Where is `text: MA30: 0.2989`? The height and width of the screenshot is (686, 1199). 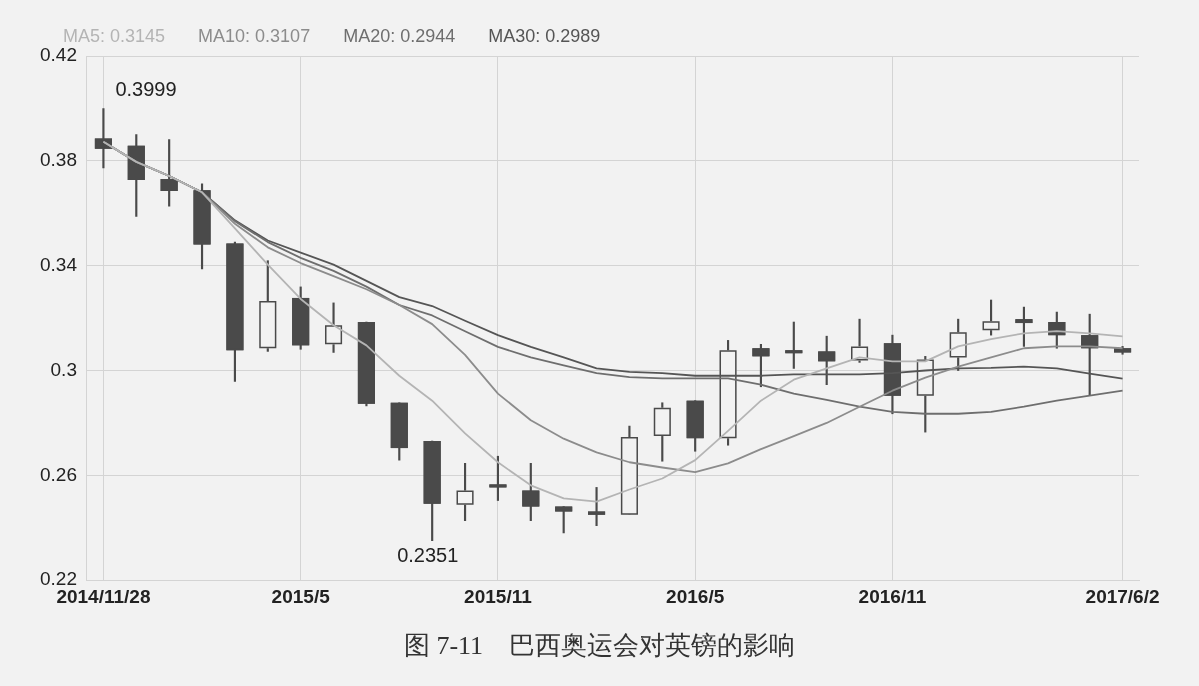
text: MA30: 0.2989 is located at coordinates (544, 35).